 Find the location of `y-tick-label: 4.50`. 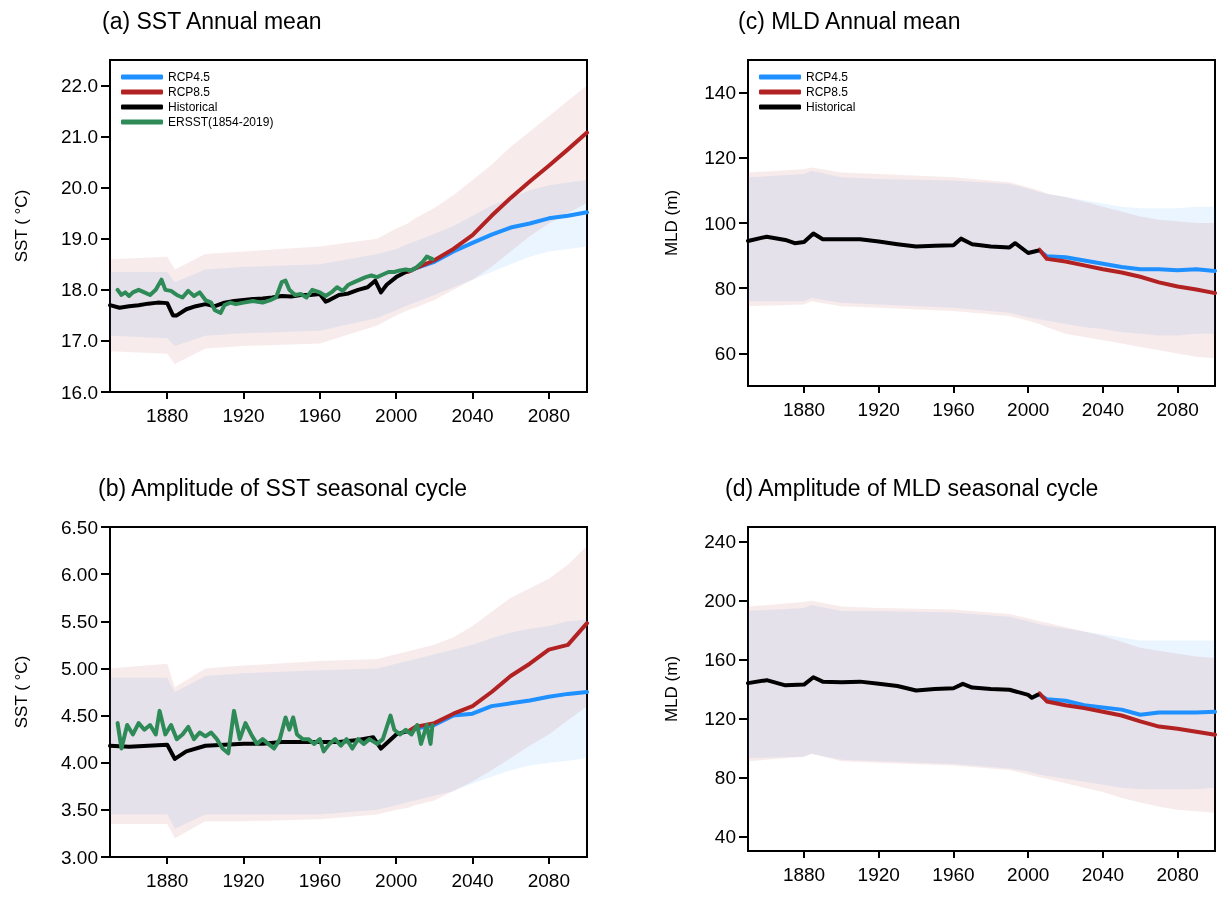

y-tick-label: 4.50 is located at coordinates (79, 716).